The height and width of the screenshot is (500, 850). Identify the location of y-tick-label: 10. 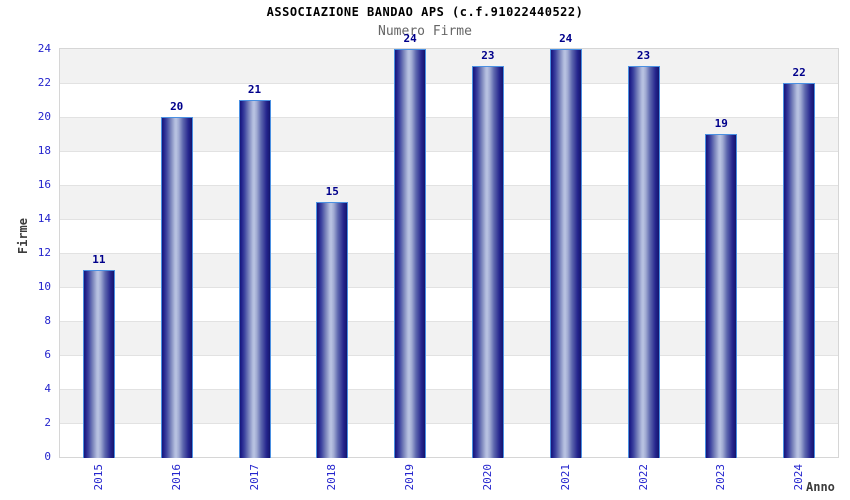
(44, 286).